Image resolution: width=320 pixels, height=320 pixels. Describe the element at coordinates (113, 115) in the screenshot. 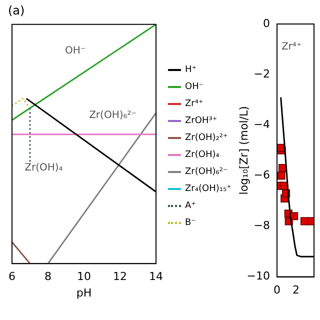

I see `annotation: Zr(OH)₆²⁻` at that location.